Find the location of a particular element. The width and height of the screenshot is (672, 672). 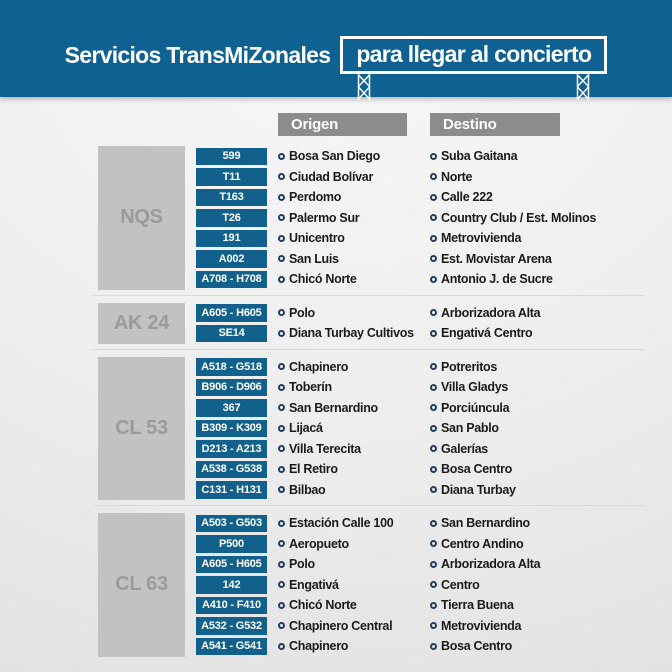

route-row: P500 Aeropueto Centro Andino is located at coordinates (368, 544).